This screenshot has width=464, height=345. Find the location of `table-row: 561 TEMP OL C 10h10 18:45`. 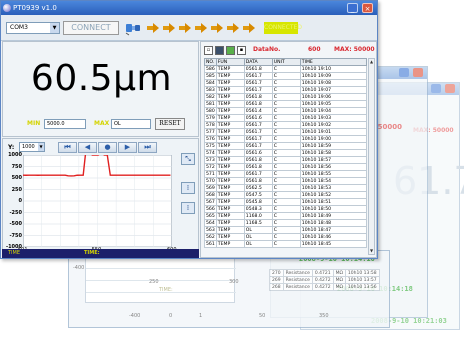

table-row: 561 TEMP OL C 10h10 18:45 is located at coordinates (286, 244).